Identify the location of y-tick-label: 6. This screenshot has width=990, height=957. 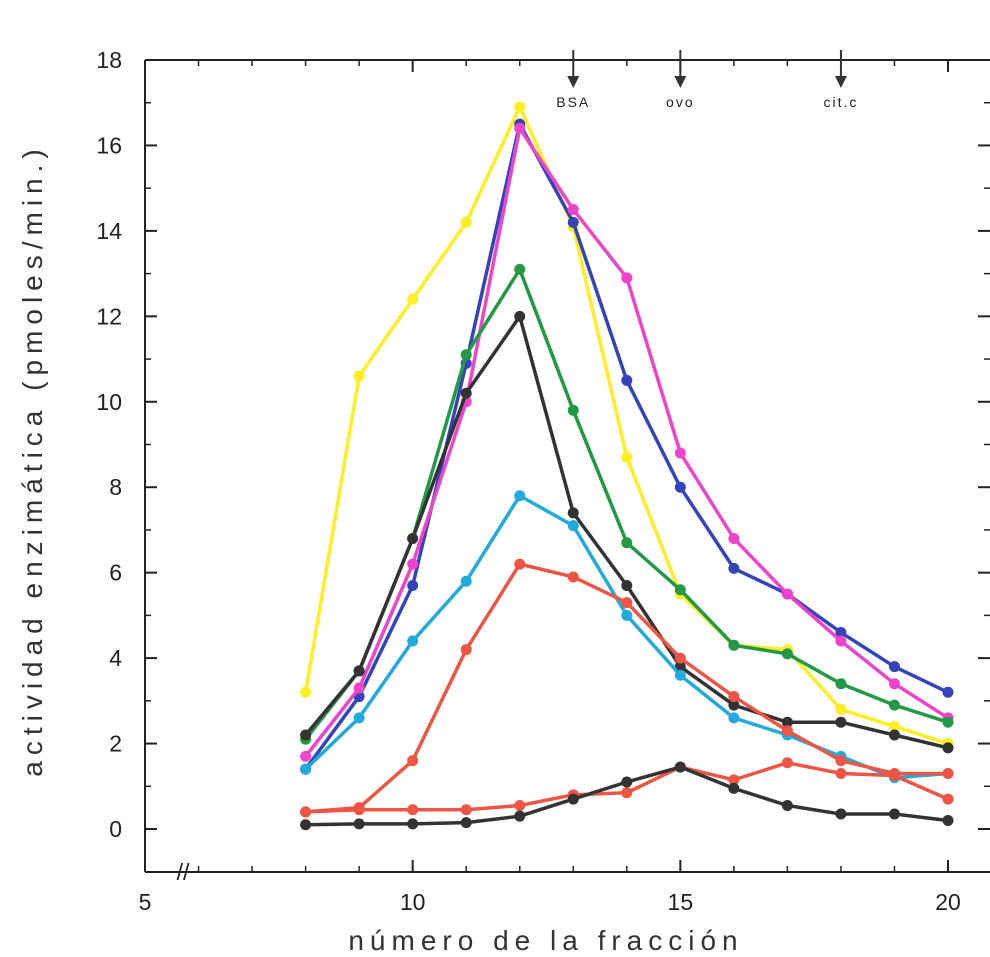
(115, 573).